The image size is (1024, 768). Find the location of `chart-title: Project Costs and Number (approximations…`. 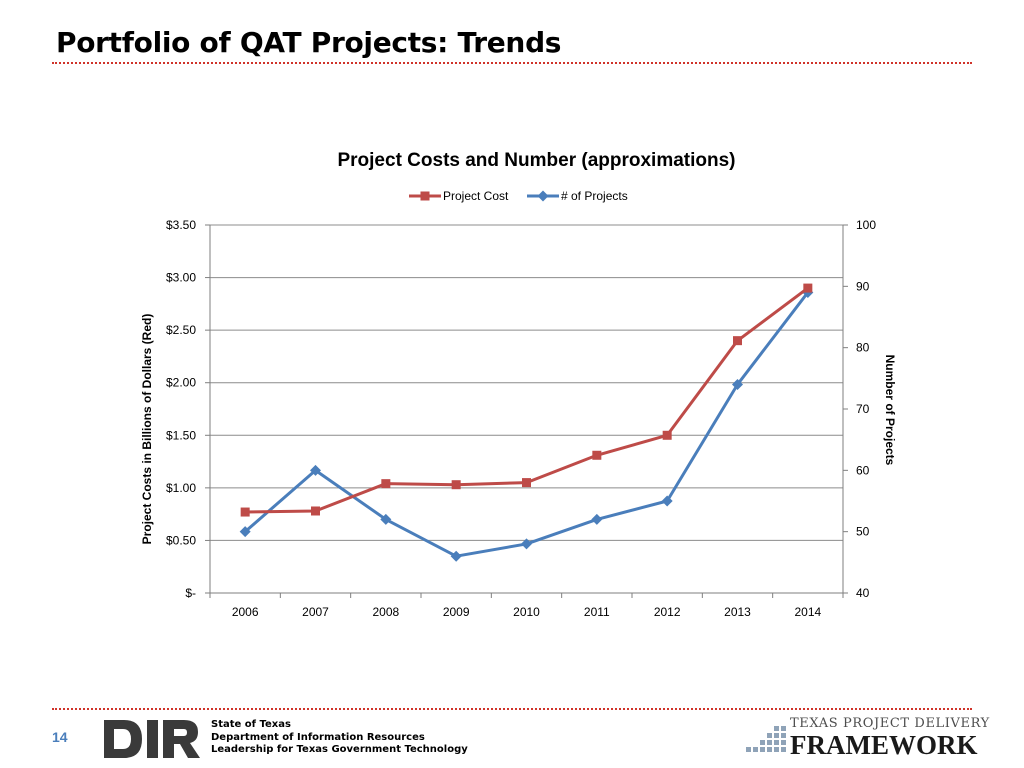

chart-title: Project Costs and Number (approximations… is located at coordinates (536, 160).